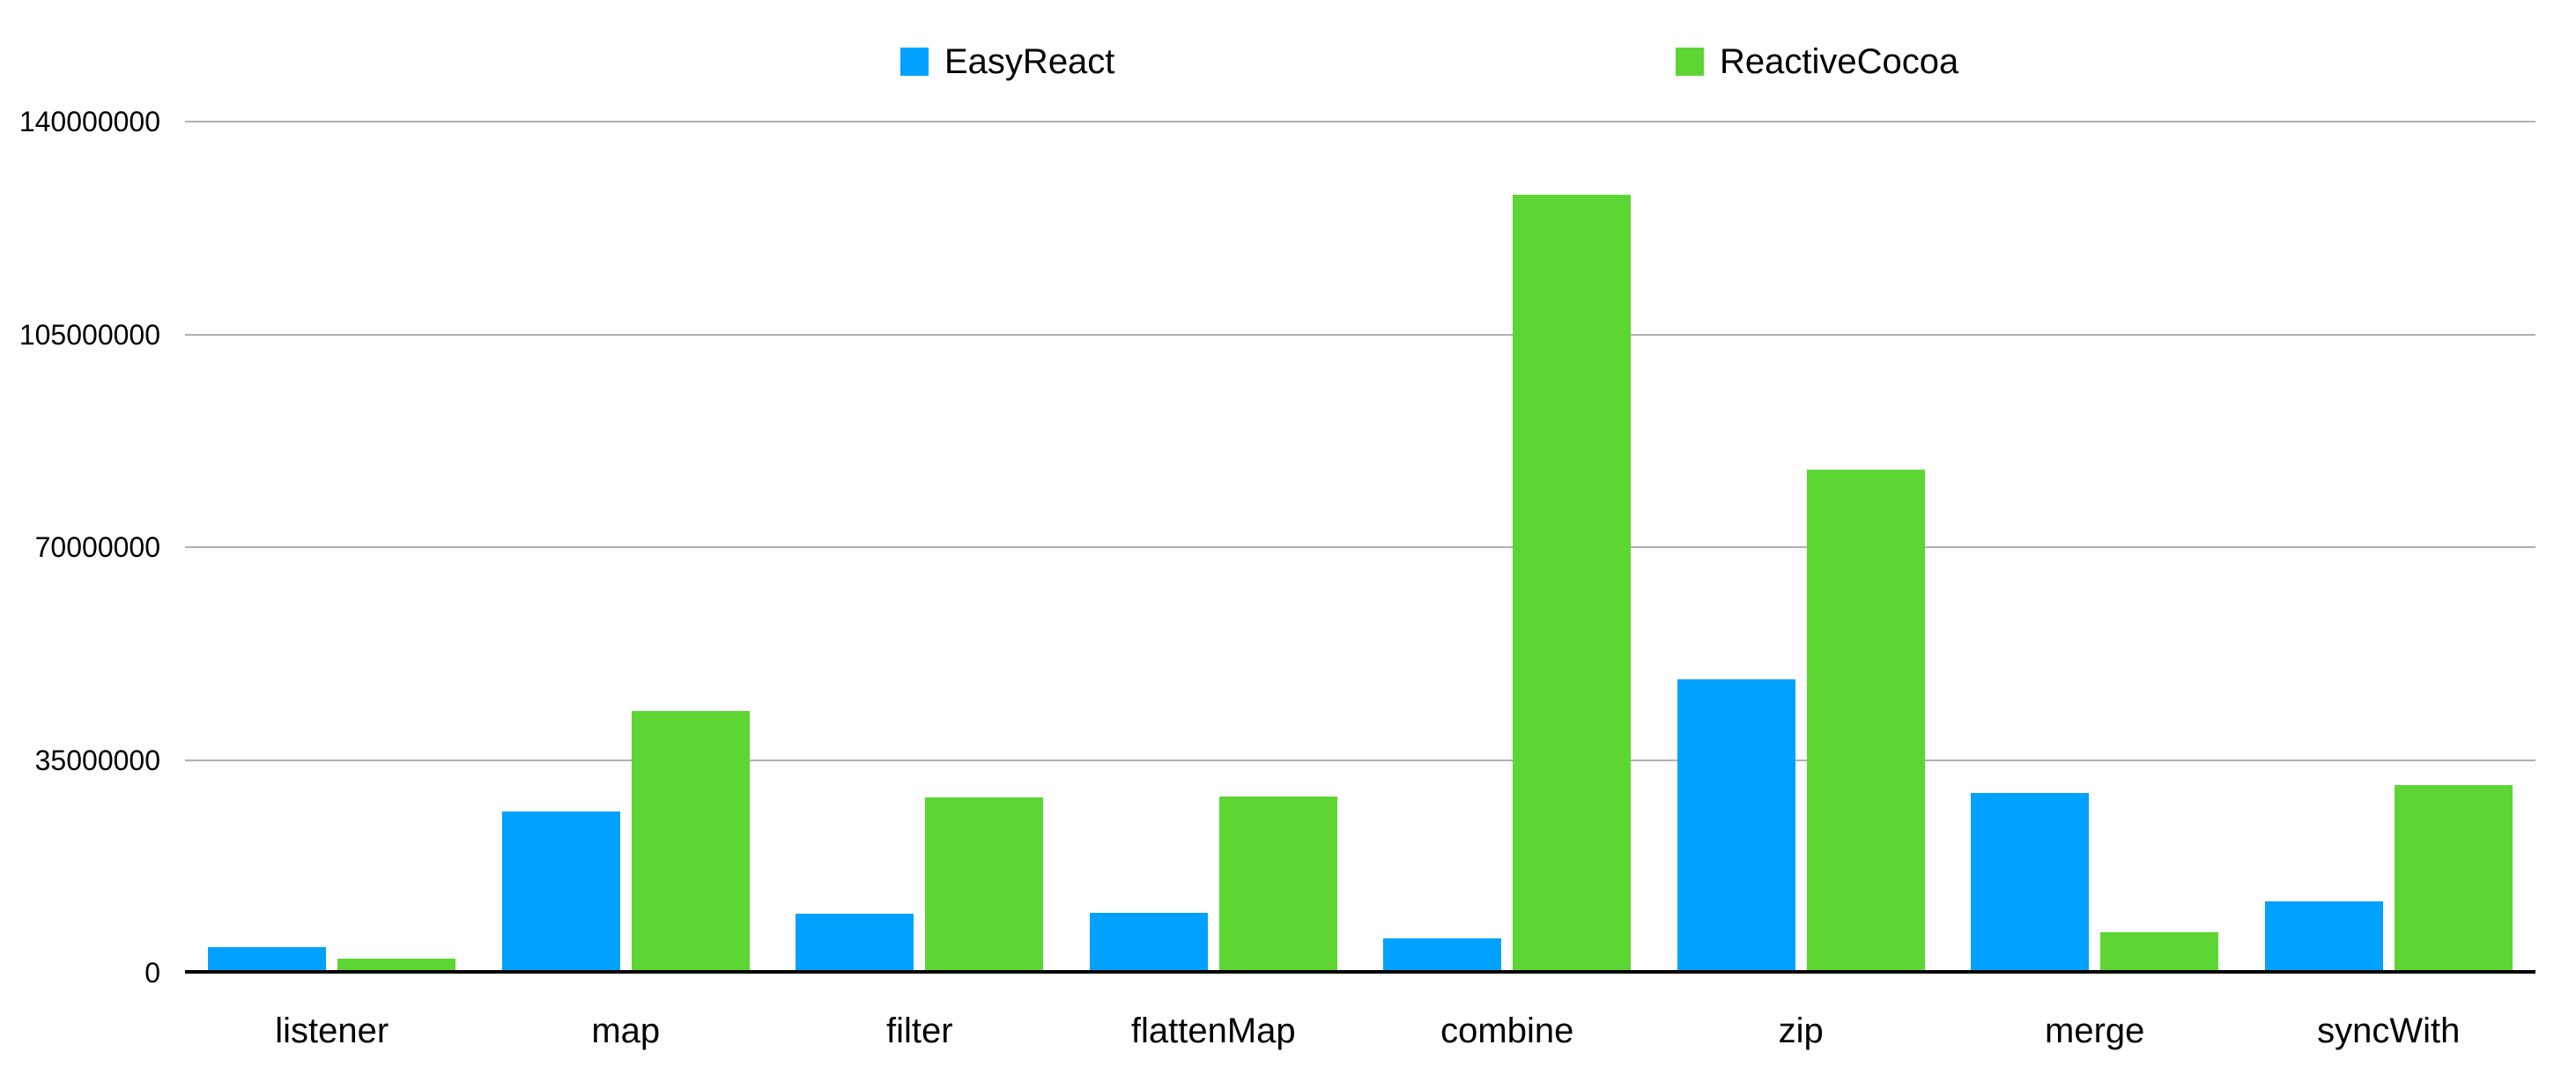 Image resolution: width=2576 pixels, height=1082 pixels. What do you see at coordinates (1148, 943) in the screenshot?
I see `bar-easyreact-flattenMap` at bounding box center [1148, 943].